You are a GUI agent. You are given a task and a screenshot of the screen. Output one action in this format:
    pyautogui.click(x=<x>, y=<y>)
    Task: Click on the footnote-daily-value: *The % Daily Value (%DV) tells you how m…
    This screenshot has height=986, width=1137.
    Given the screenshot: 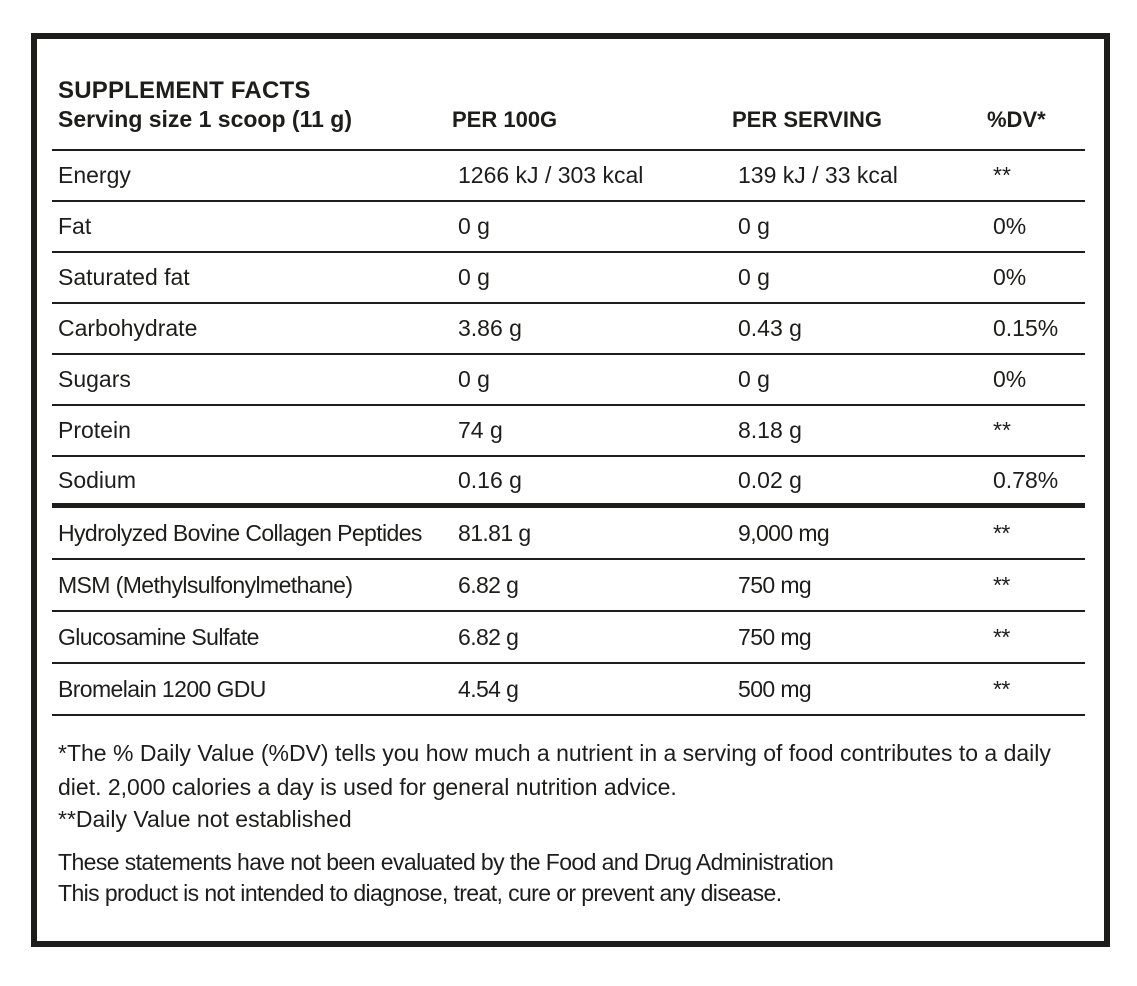 What is the action you would take?
    pyautogui.click(x=554, y=770)
    